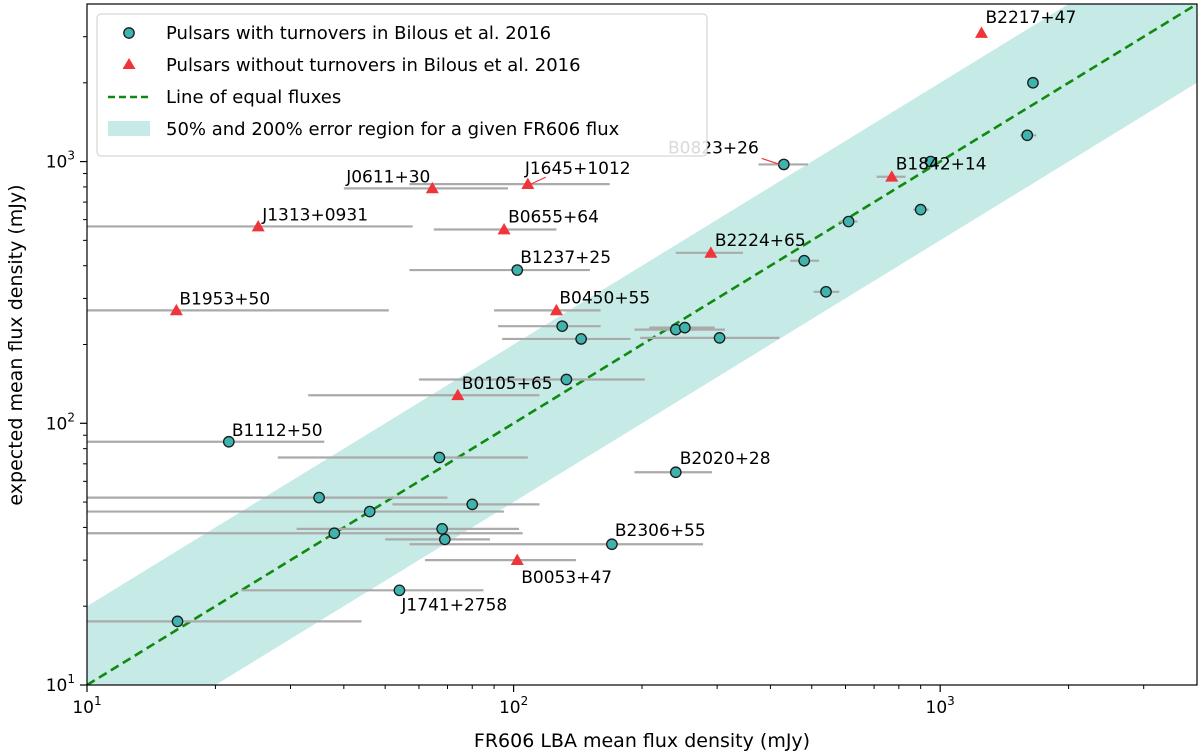  What do you see at coordinates (565, 258) in the screenshot?
I see `annotation-label: B1237+25` at bounding box center [565, 258].